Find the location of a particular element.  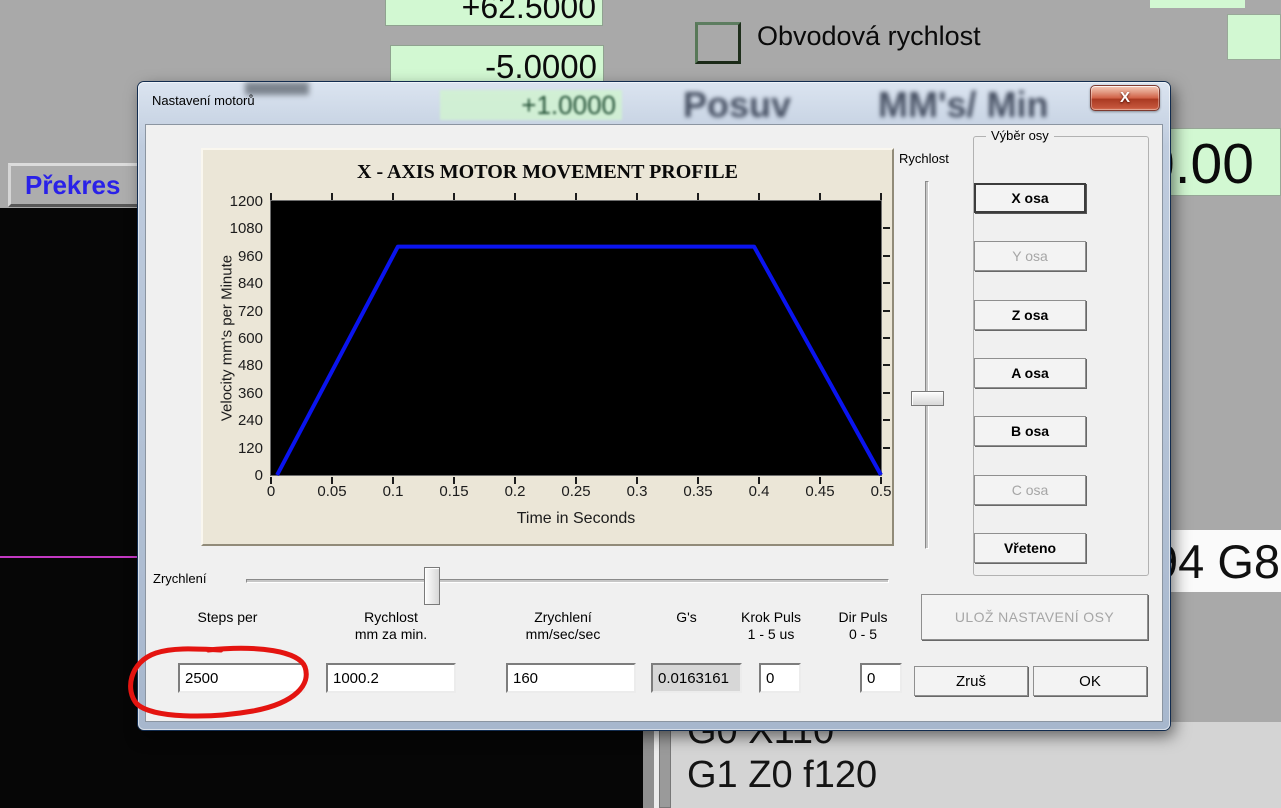

acceleration-slider-track is located at coordinates (567, 581).